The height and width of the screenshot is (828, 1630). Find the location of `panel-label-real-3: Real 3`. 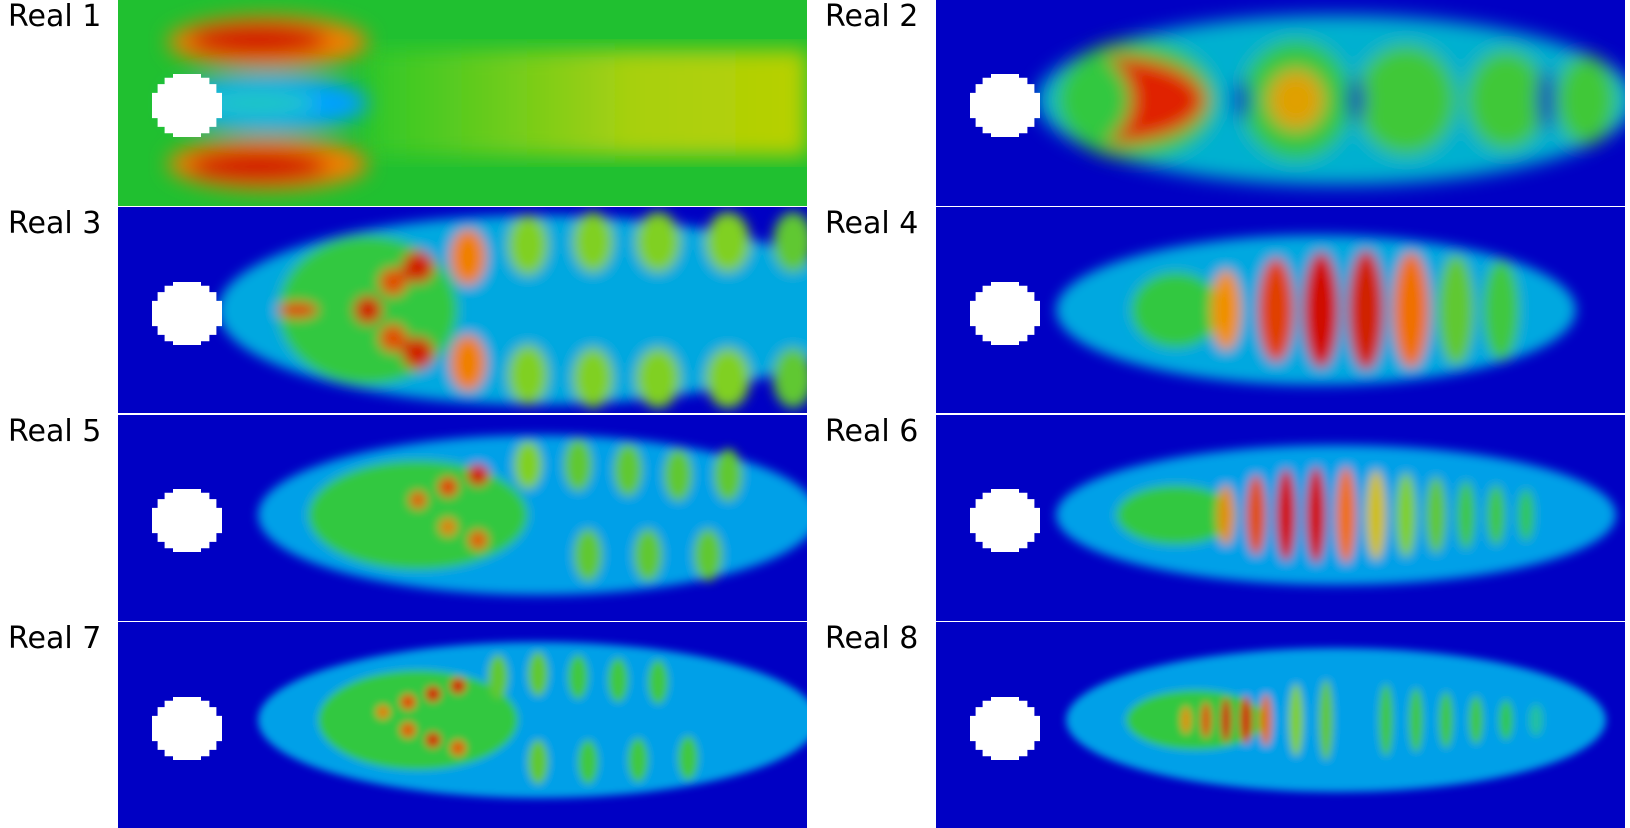

panel-label-real-3: Real 3 is located at coordinates (55, 223).